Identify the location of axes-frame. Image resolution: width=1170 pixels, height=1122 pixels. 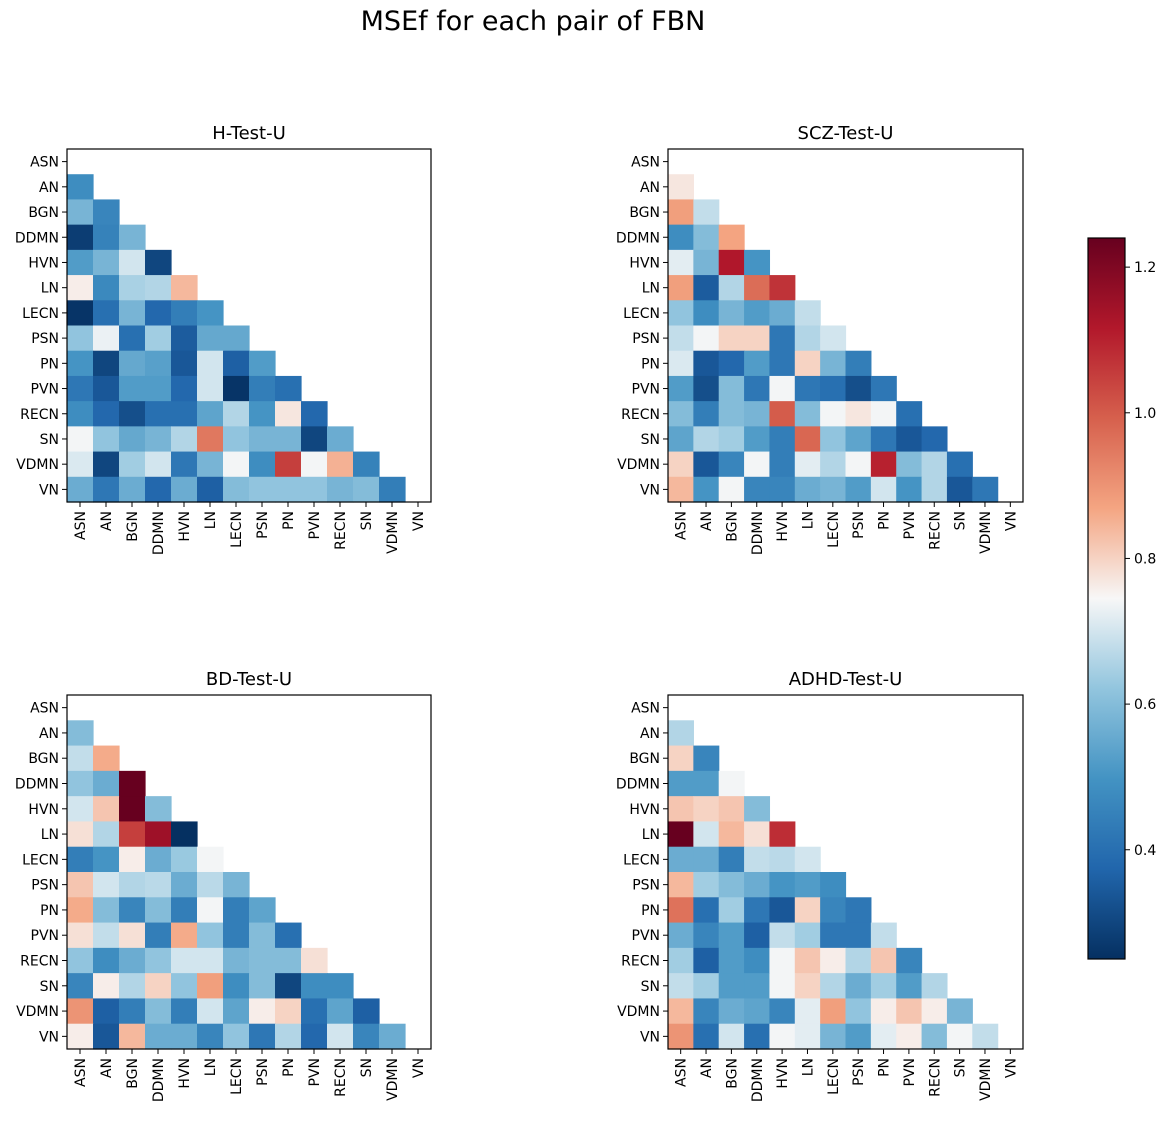
(845, 325).